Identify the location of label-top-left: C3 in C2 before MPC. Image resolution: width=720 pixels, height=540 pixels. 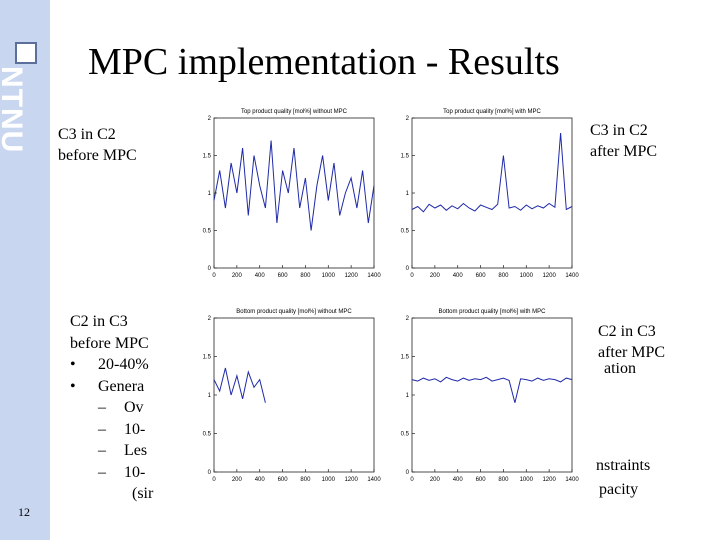
(97, 145).